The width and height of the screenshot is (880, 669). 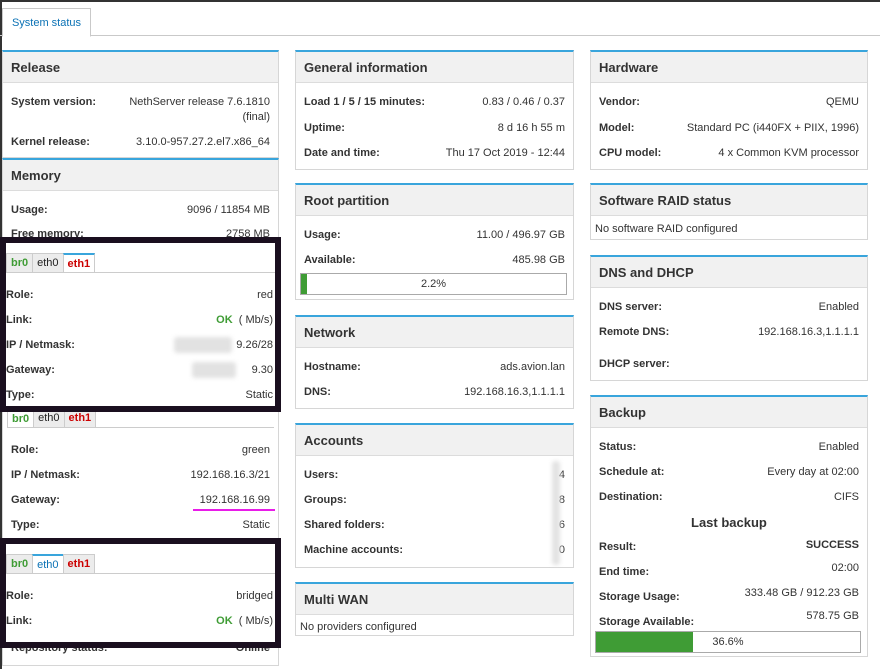 I want to click on end-time-value: 02:00, so click(x=845, y=568).